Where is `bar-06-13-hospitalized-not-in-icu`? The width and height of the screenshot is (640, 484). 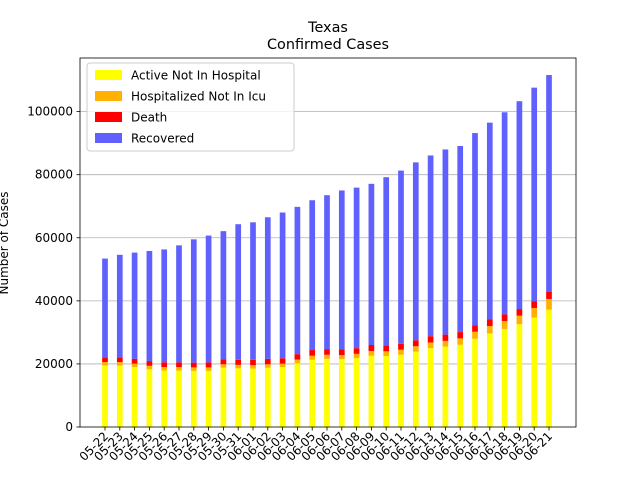 bar-06-13-hospitalized-not-in-icu is located at coordinates (430, 345).